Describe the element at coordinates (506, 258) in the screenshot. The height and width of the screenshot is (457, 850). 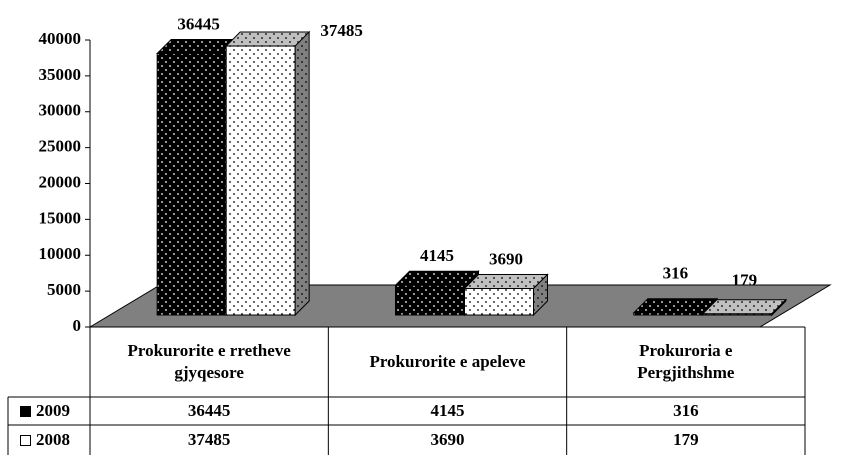
I see `value-label: 3690` at that location.